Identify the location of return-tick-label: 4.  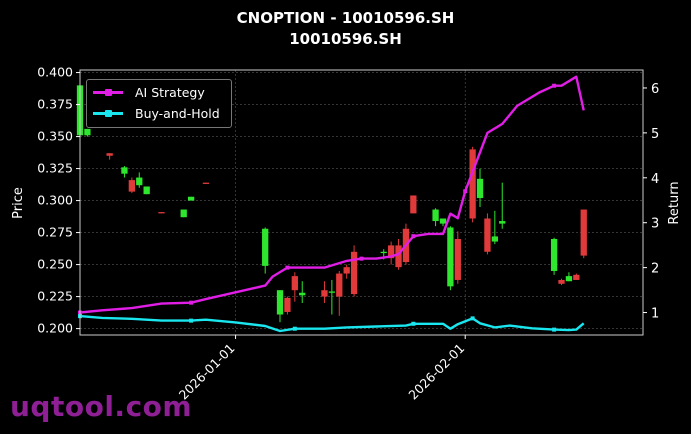
(655, 179).